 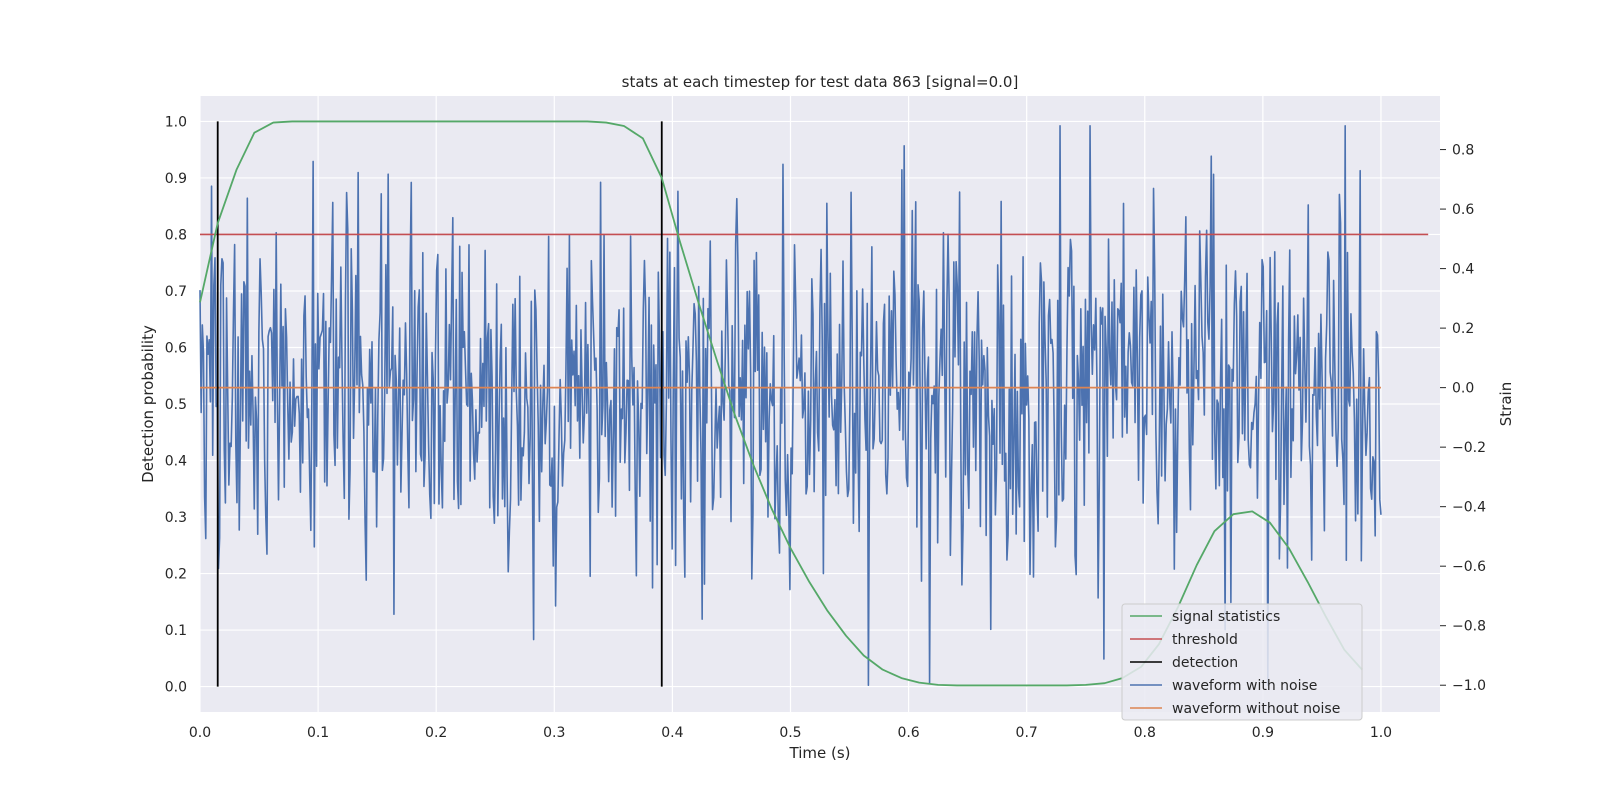 What do you see at coordinates (176, 292) in the screenshot?
I see `y-tick-label: 0.7` at bounding box center [176, 292].